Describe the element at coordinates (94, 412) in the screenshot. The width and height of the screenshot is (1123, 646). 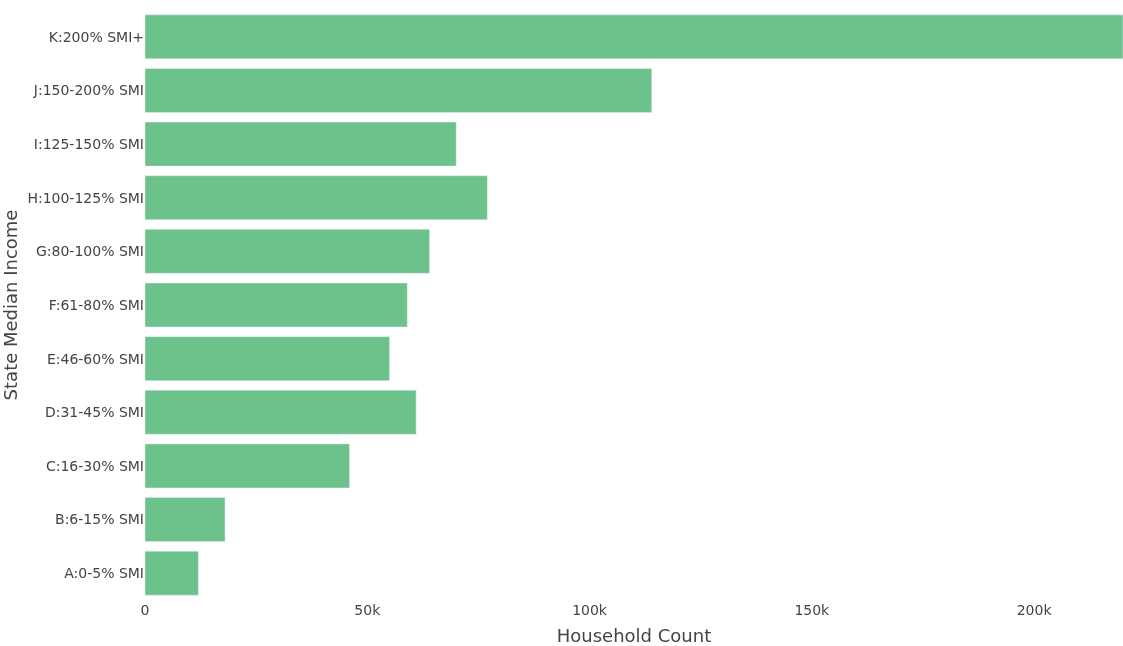
I see `y-tick-label: D:31-45% SMI` at that location.